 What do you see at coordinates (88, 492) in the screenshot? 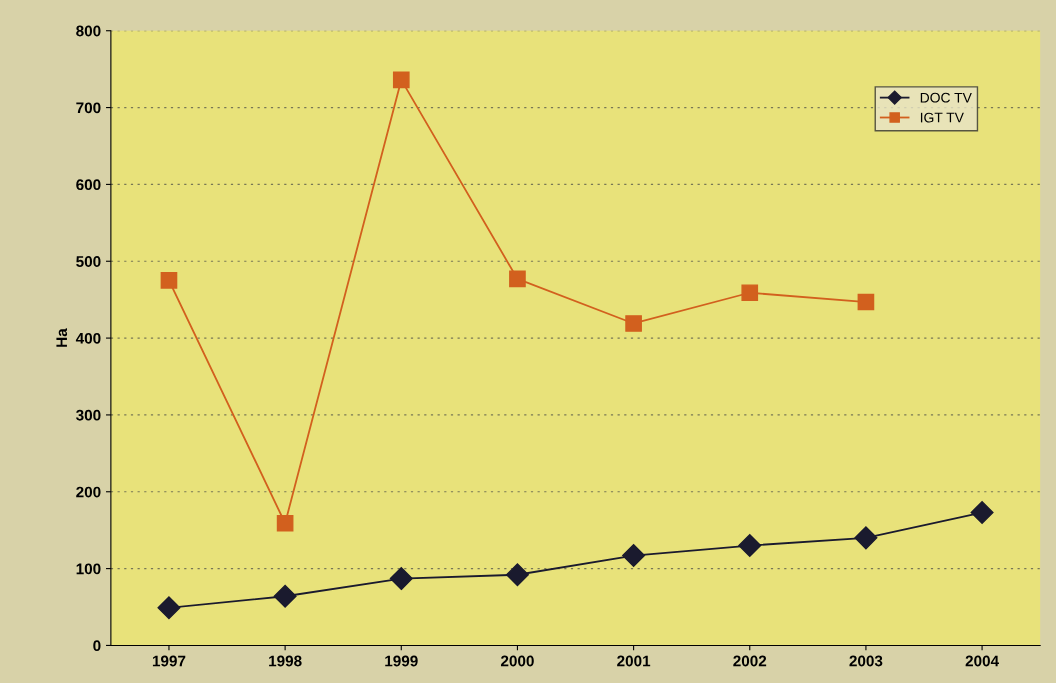
I see `y-tick-label: 200` at bounding box center [88, 492].